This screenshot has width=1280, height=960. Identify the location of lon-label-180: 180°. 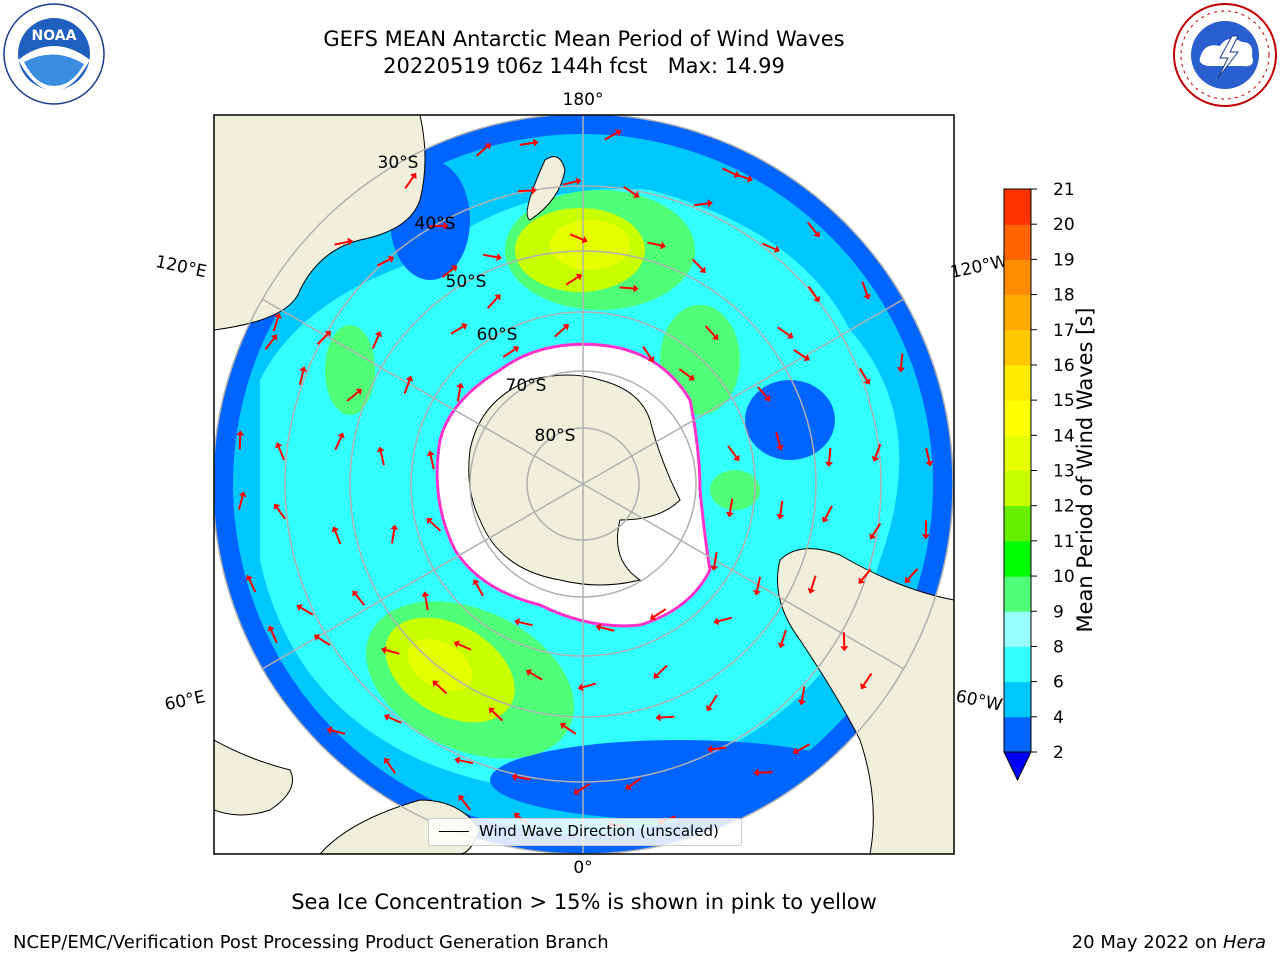
(583, 100).